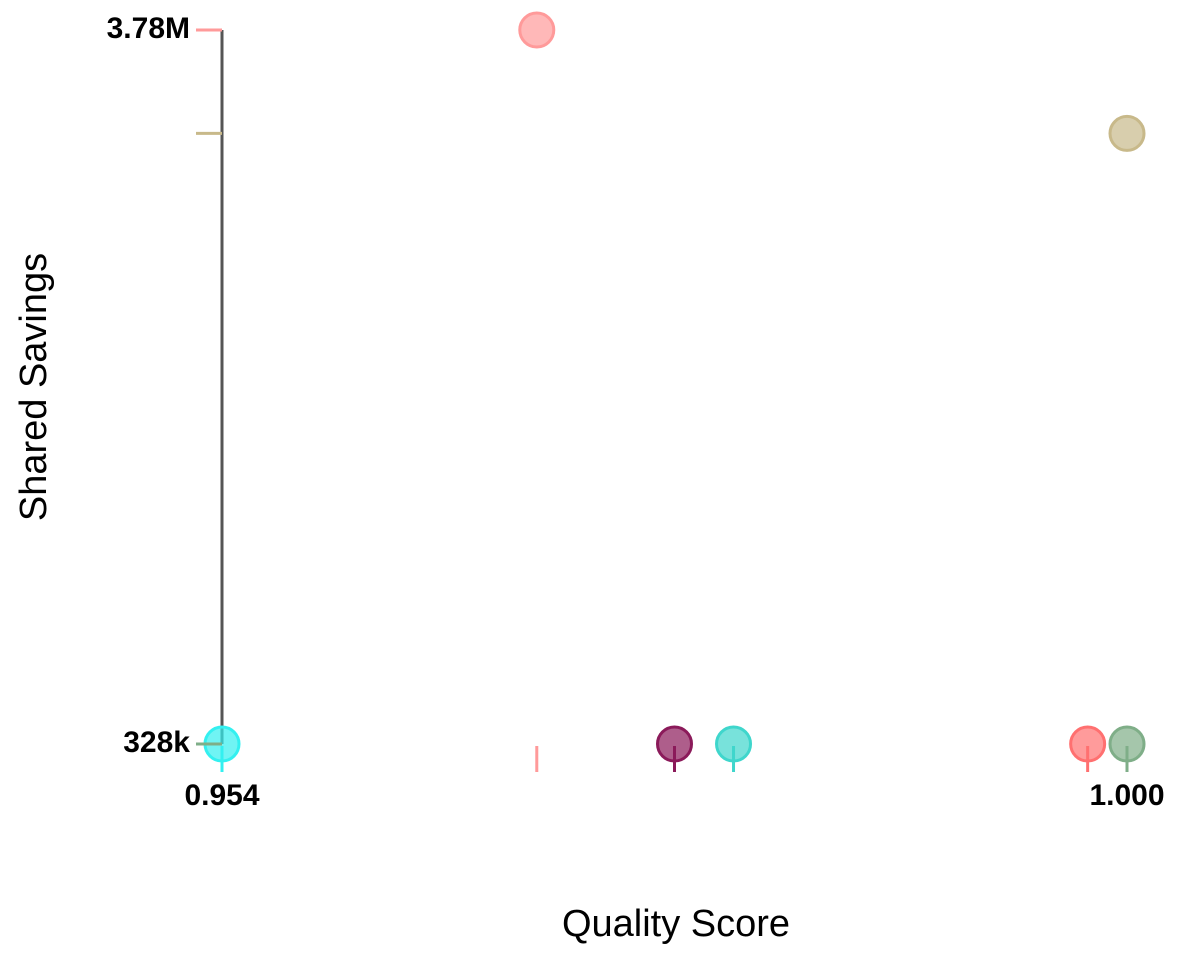 Image resolution: width=1183 pixels, height=955 pixels. Describe the element at coordinates (1126, 795) in the screenshot. I see `x-tick-label: 1.000` at that location.